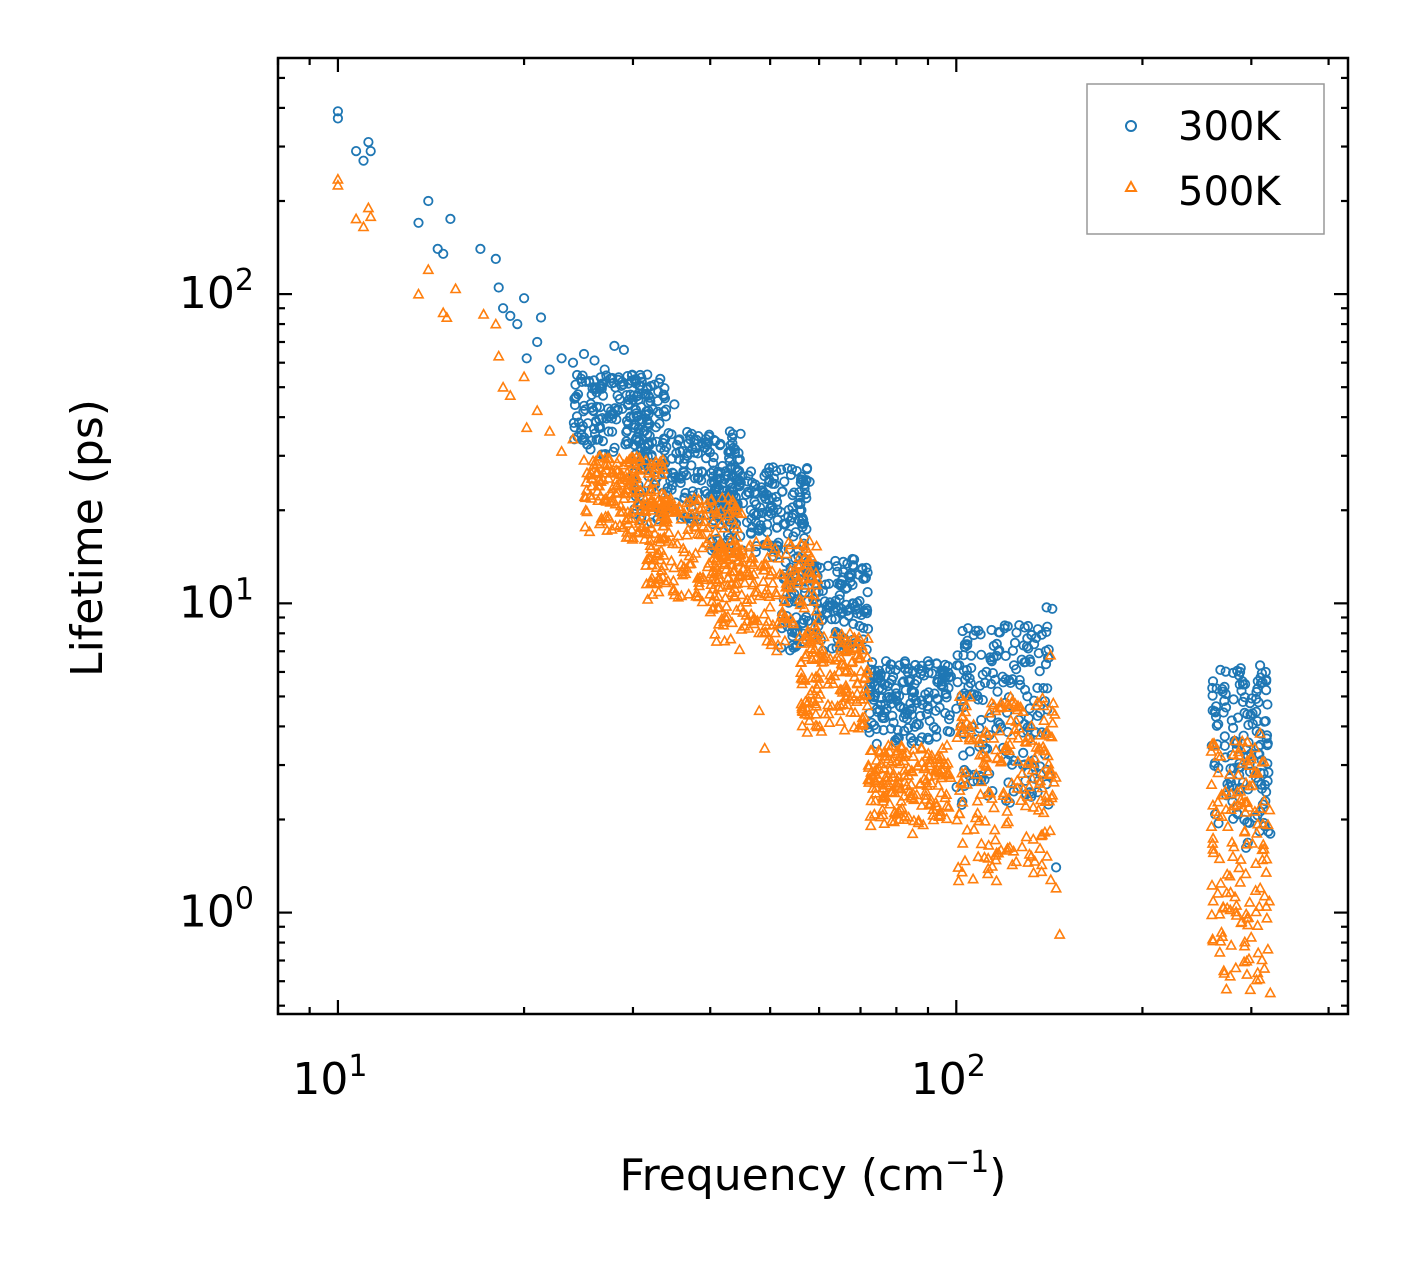  I want to click on legend-box, so click(1205, 159).